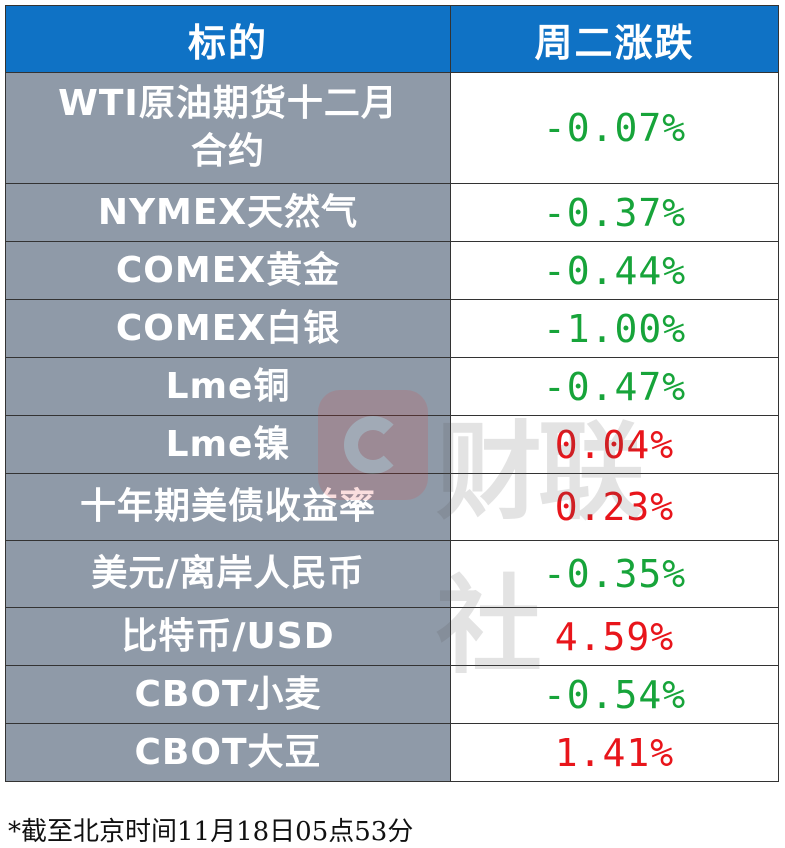  Describe the element at coordinates (228, 128) in the screenshot. I see `instrument-name: WTI原油期货十二月 合约` at that location.